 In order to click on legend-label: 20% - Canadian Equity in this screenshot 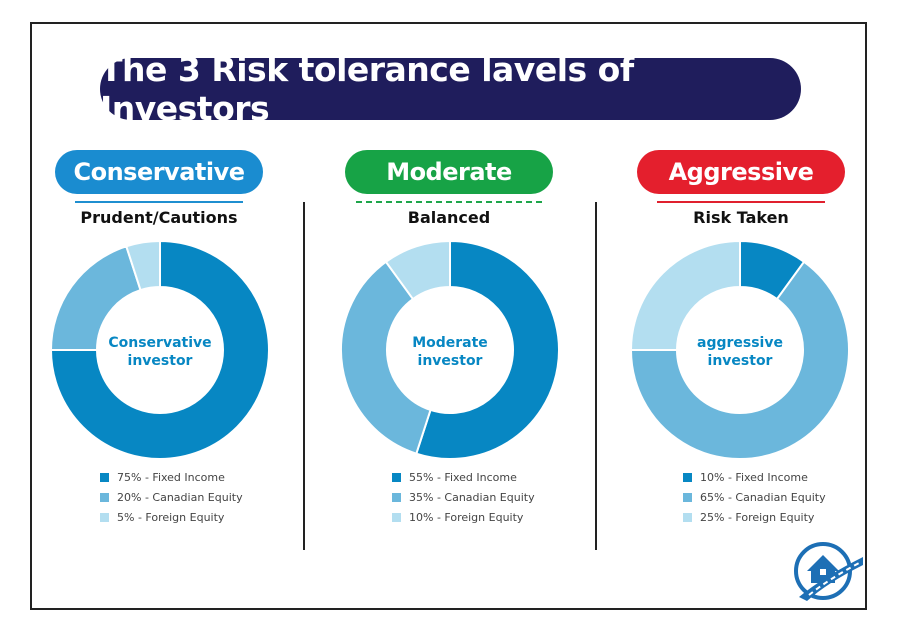, I will do `click(180, 497)`.